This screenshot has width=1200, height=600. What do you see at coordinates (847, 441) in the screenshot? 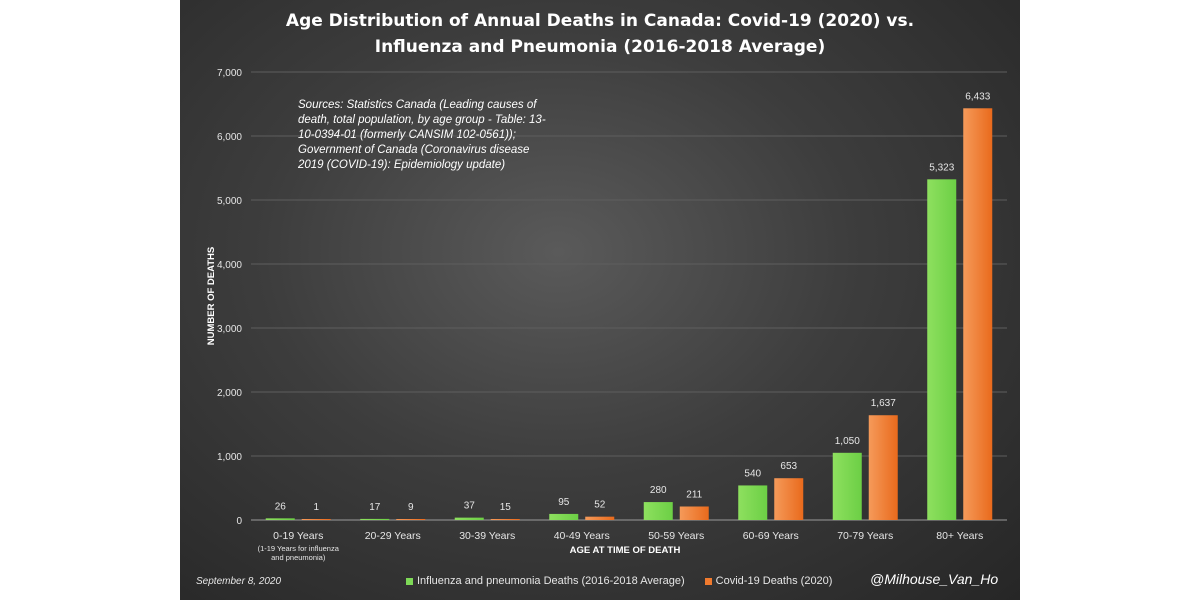
I see `data-label: 1,050` at bounding box center [847, 441].